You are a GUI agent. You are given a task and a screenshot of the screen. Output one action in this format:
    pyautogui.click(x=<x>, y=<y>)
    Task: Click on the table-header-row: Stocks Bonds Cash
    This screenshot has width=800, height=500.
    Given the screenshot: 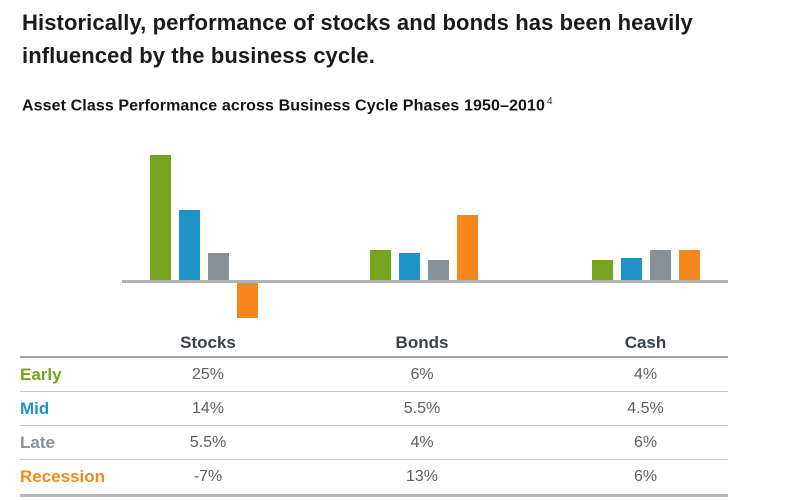 What is the action you would take?
    pyautogui.click(x=374, y=345)
    